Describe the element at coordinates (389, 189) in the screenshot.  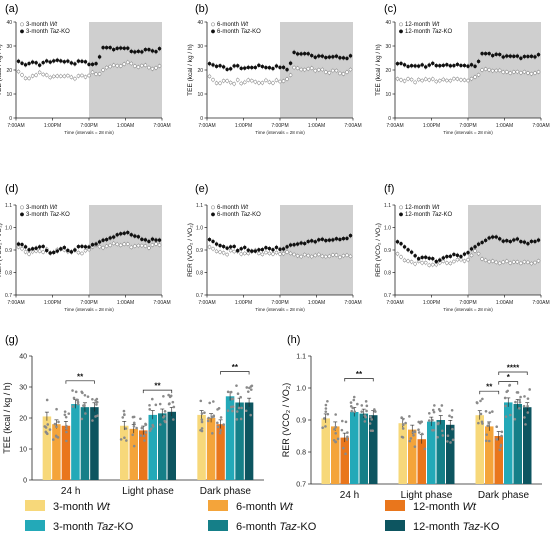
I see `panel-label: (f)` at that location.